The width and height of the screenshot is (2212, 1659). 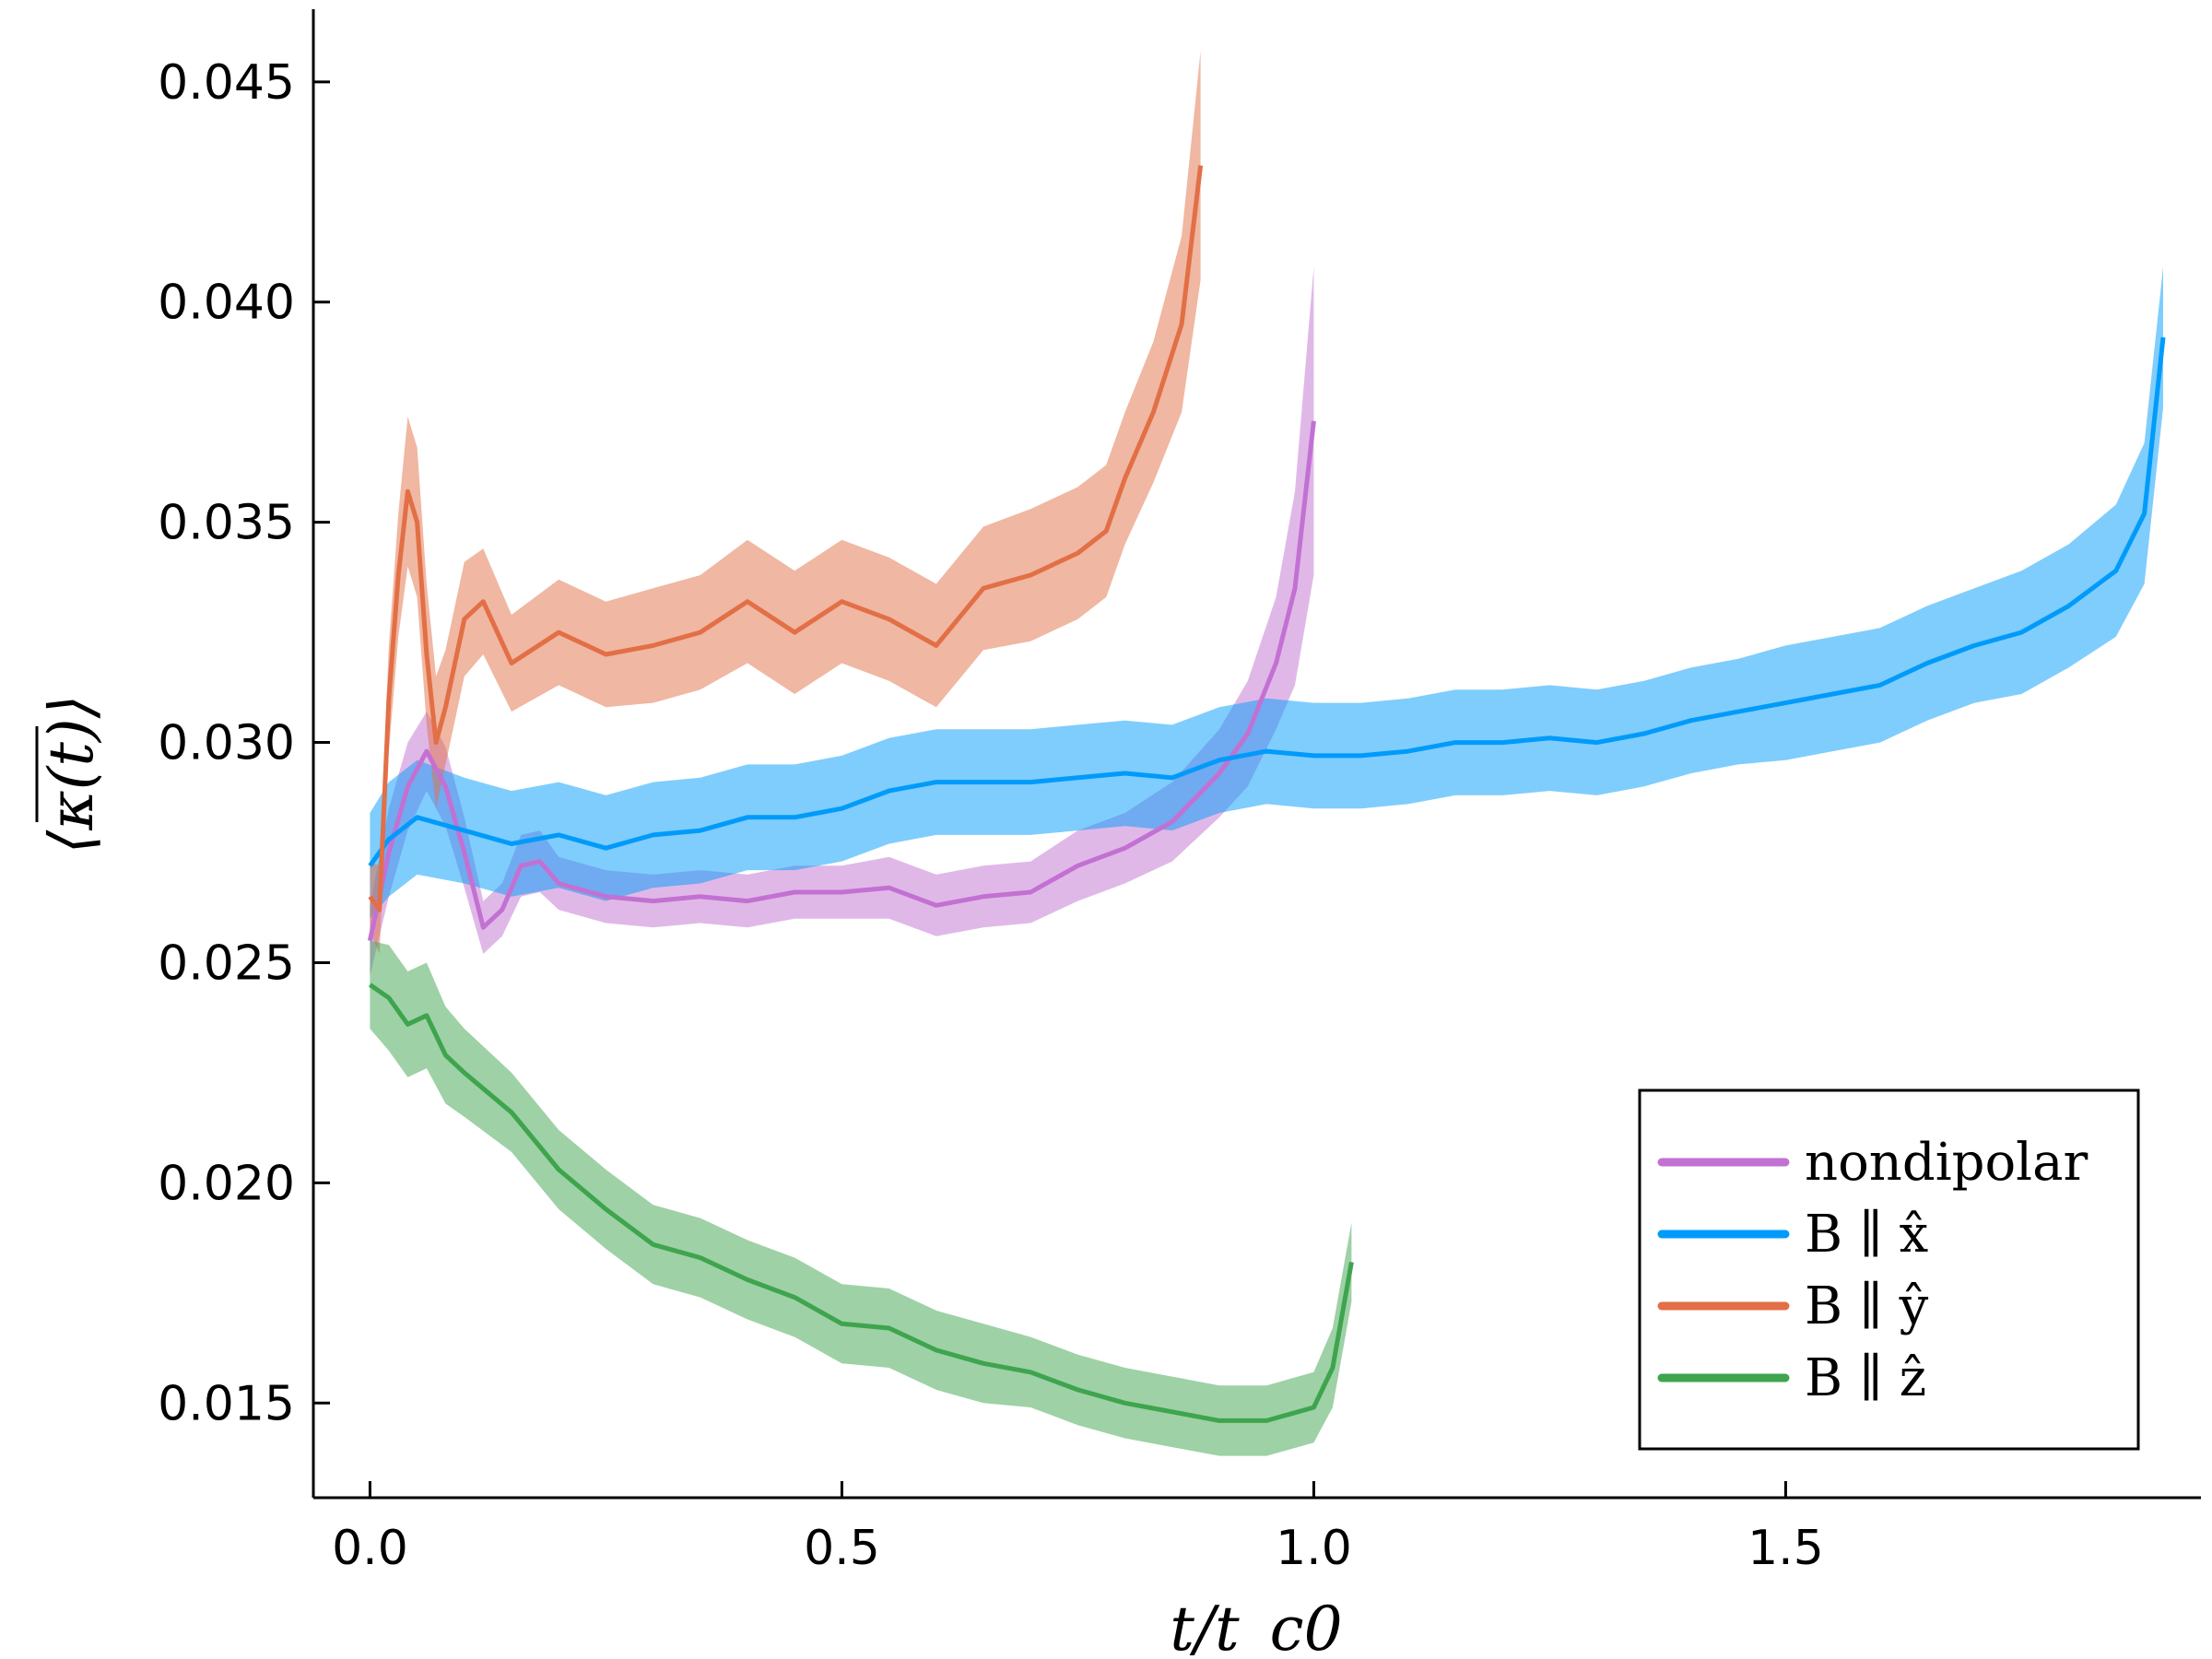 What do you see at coordinates (1866, 1235) in the screenshot?
I see `legend-label-1: B ∥ x̂` at bounding box center [1866, 1235].